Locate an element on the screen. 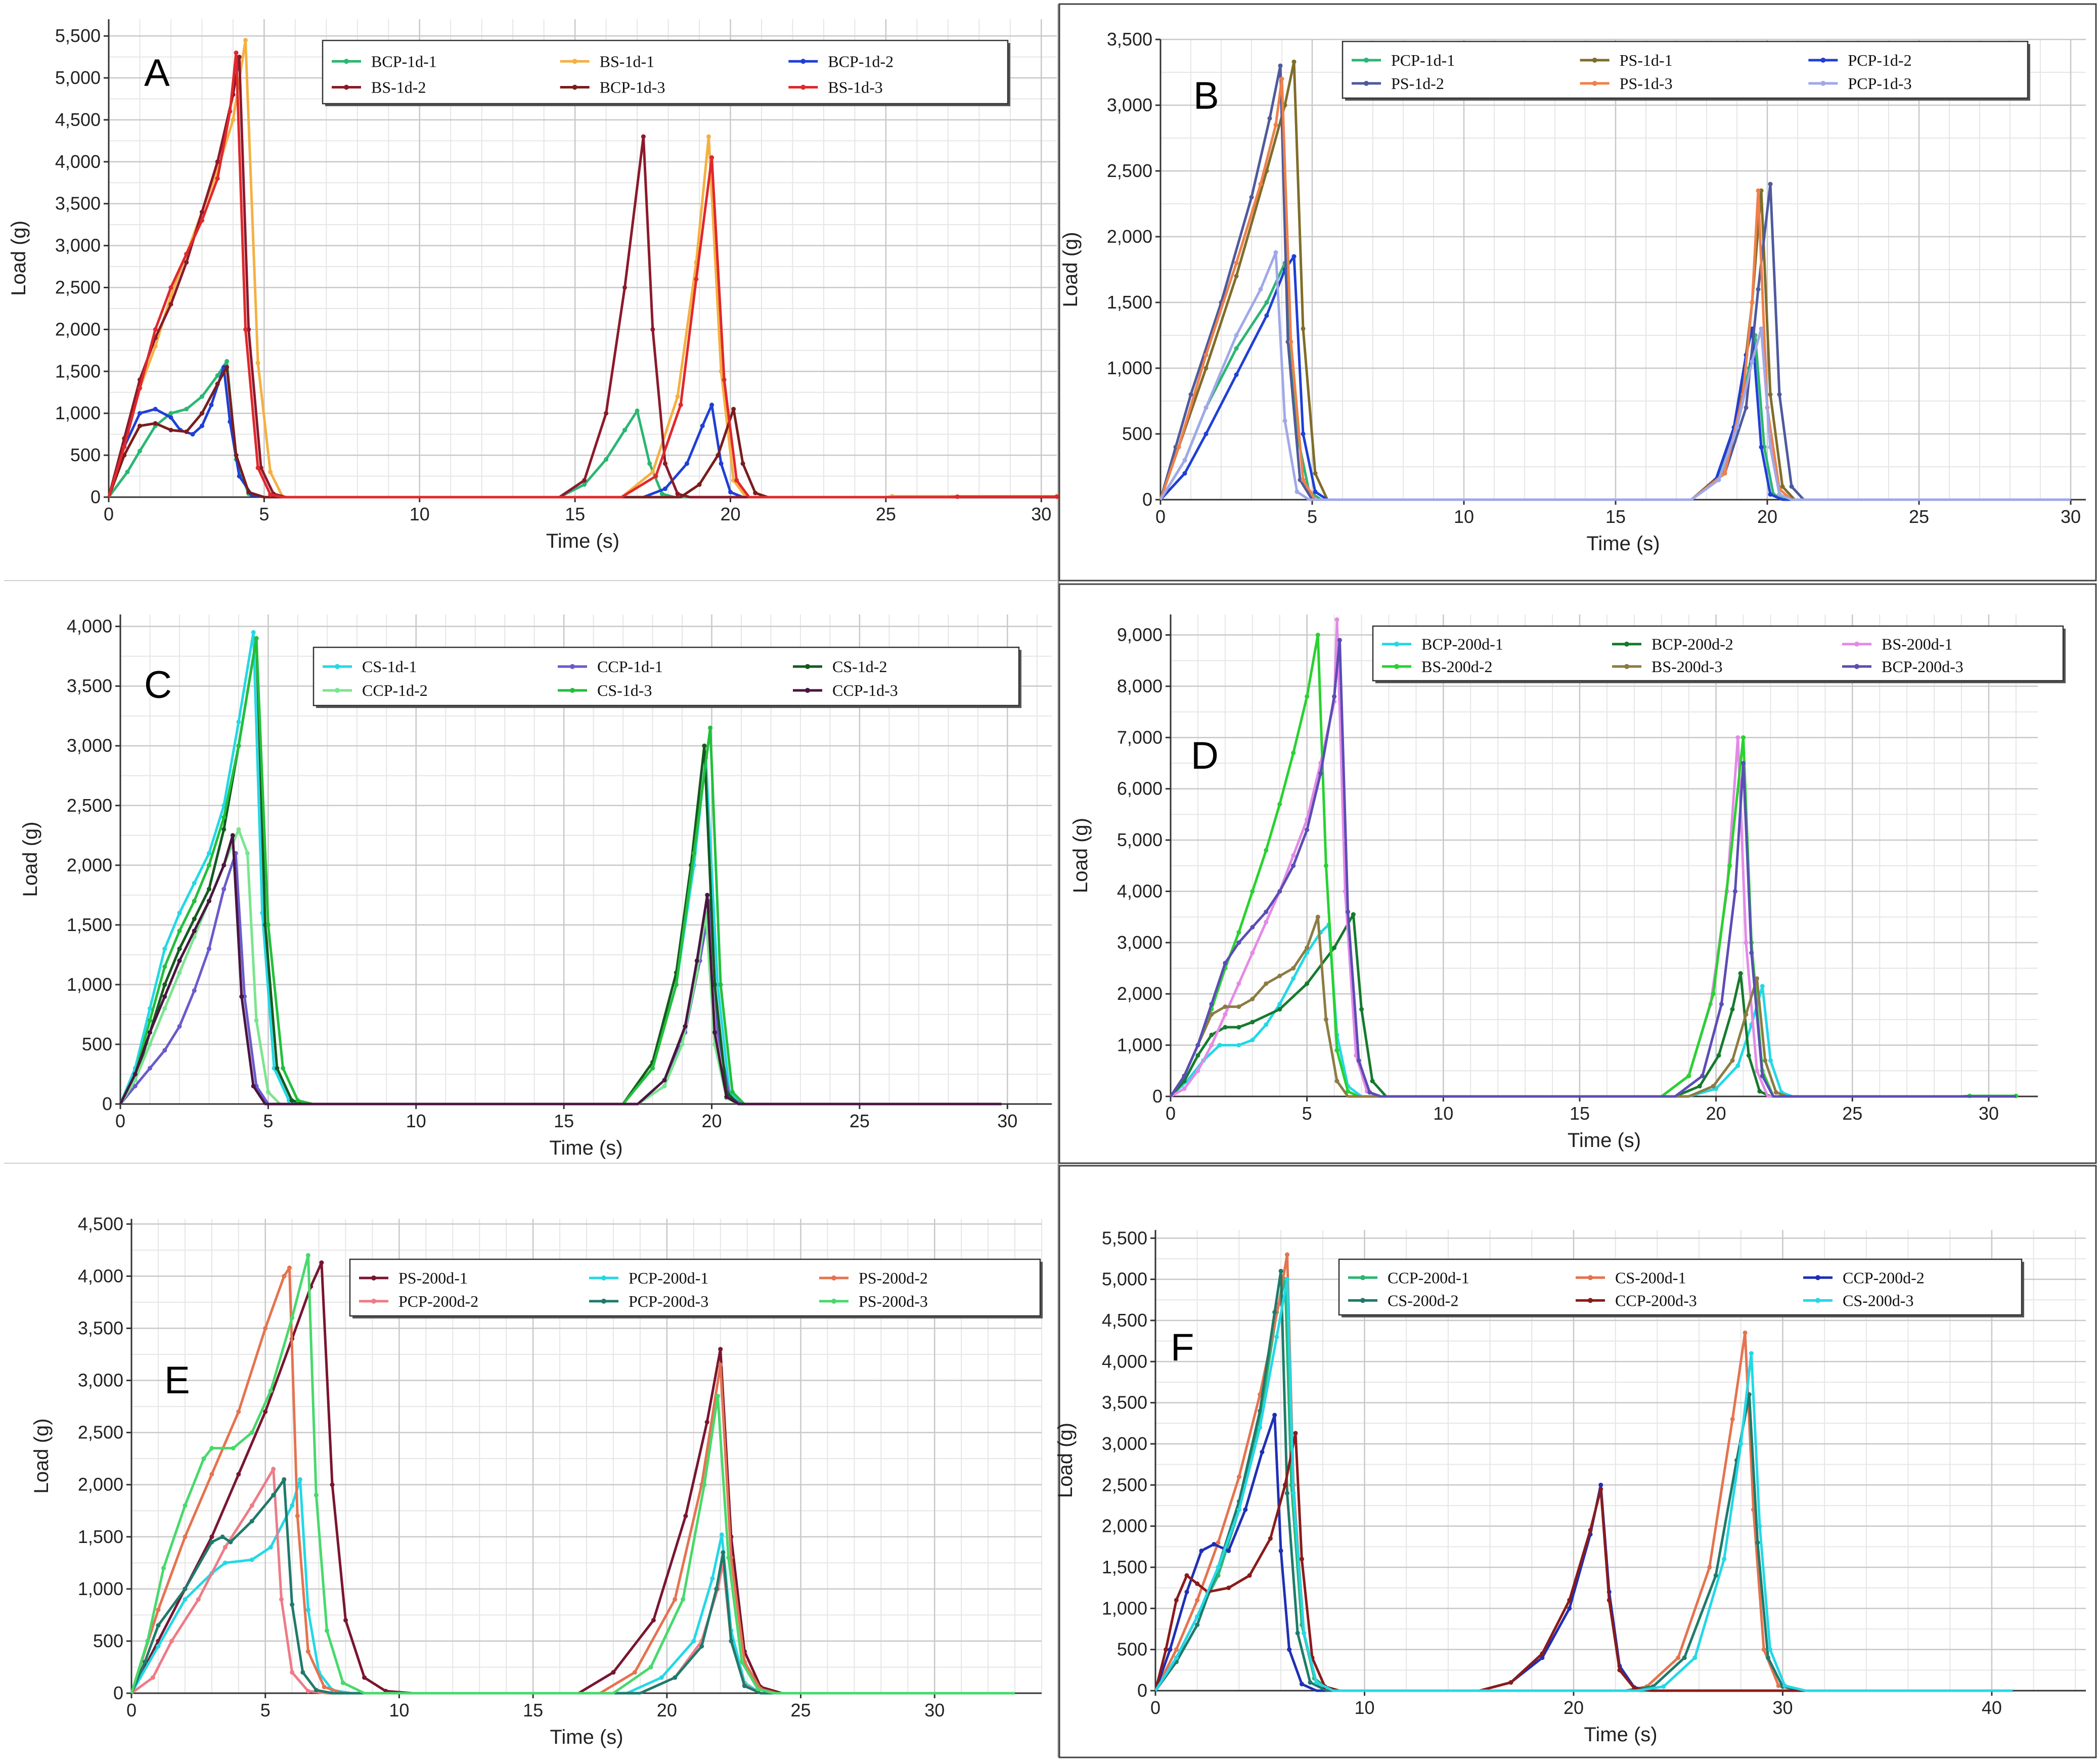 The height and width of the screenshot is (1764, 2098). y-tick-label: 1,000 is located at coordinates (1124, 1608).